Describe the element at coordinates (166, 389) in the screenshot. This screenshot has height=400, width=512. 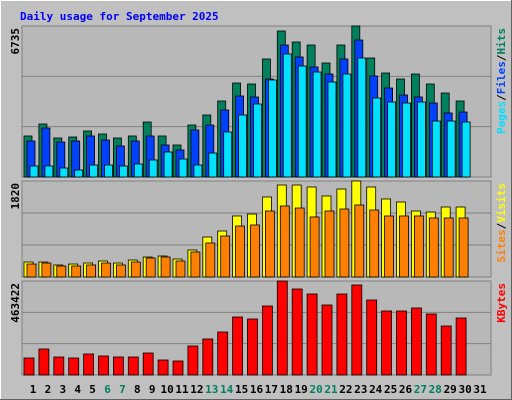
I see `x-tick-label: 10` at that location.